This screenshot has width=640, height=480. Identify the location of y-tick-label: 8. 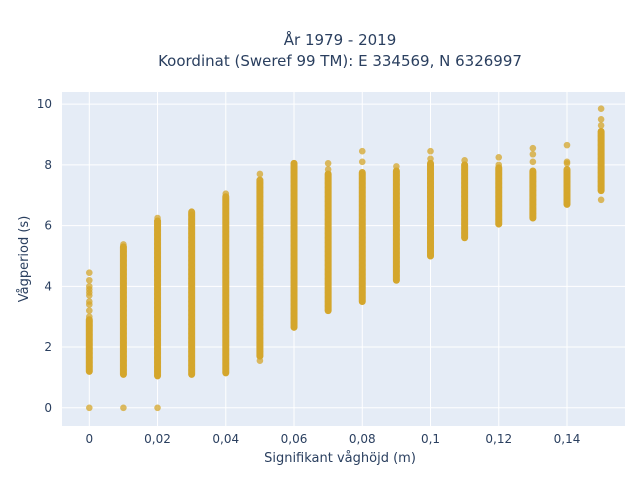
(48, 165).